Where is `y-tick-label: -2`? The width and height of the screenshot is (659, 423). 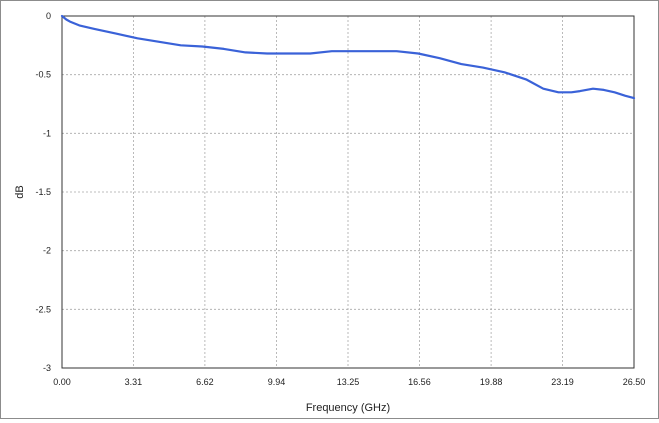
y-tick-label: -2 is located at coordinates (47, 251).